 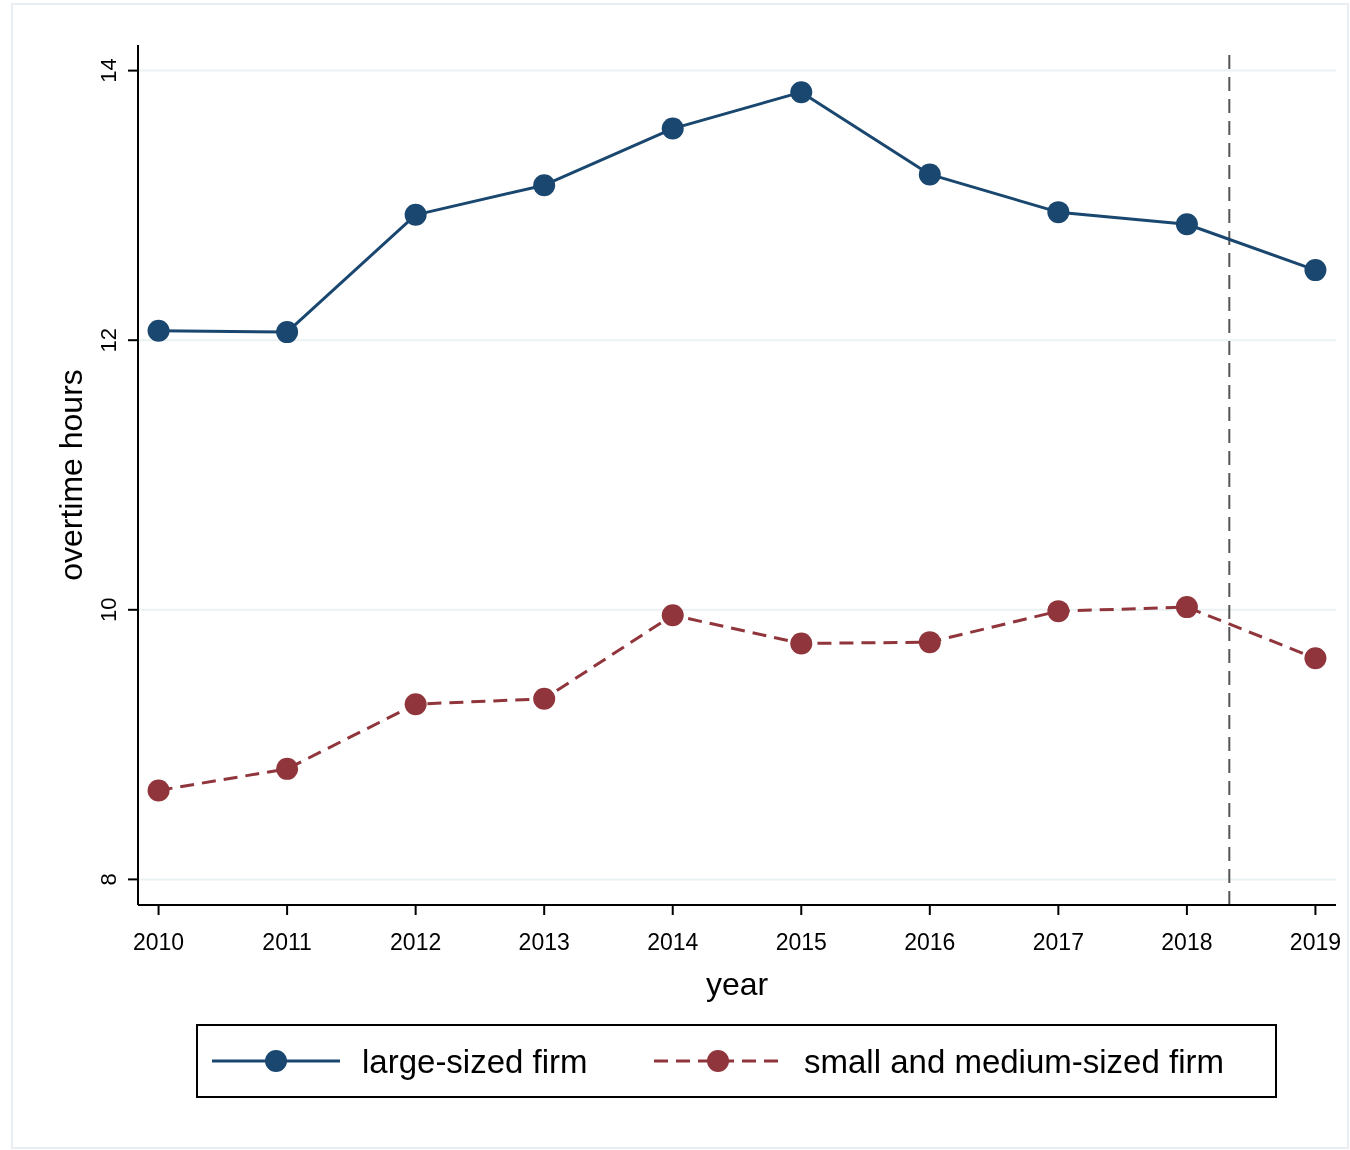 I want to click on x-tick-label: 2014, so click(x=673, y=942).